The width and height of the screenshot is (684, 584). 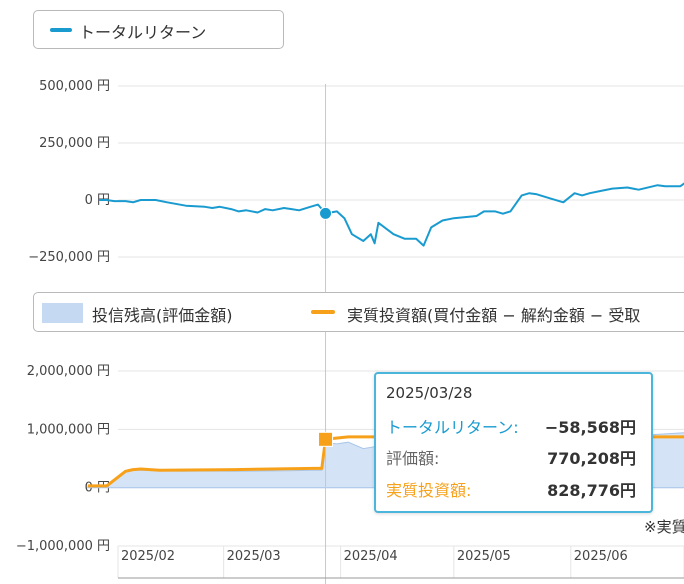 I want to click on x-tick-label: 2025/02, so click(x=148, y=556).